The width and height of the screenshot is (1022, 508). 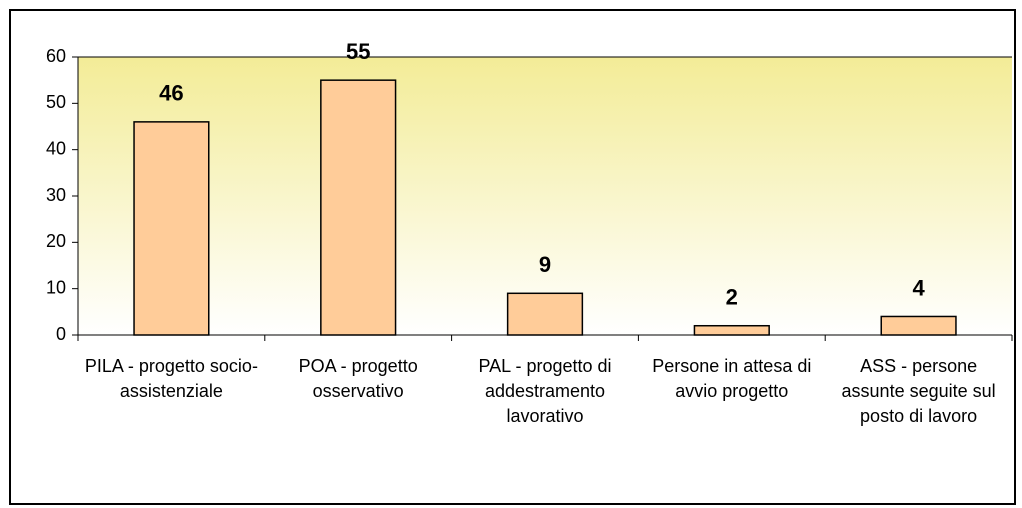 I want to click on value-label: 4, so click(x=918, y=287).